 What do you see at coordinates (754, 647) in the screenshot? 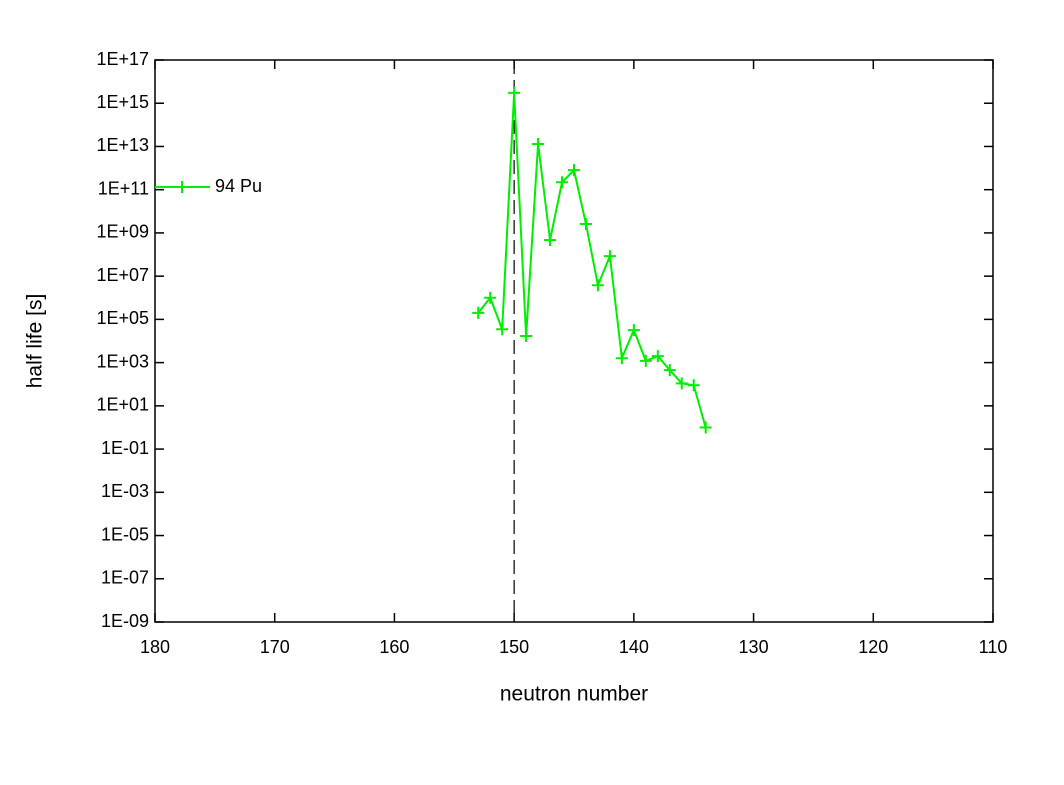
I see `x-tick-label: 130` at bounding box center [754, 647].